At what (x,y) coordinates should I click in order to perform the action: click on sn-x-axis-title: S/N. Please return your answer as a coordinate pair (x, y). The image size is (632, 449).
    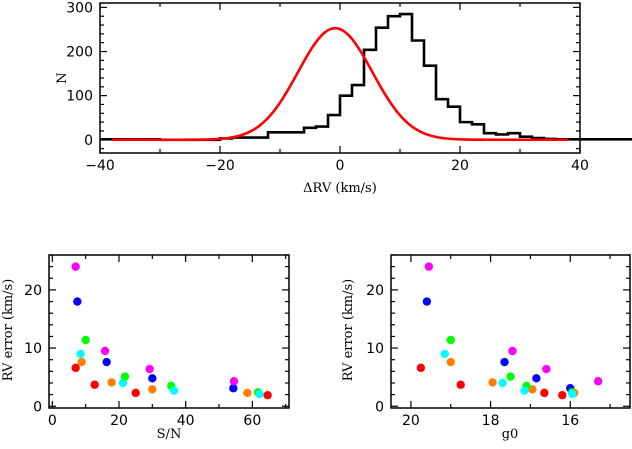
    Looking at the image, I should click on (169, 434).